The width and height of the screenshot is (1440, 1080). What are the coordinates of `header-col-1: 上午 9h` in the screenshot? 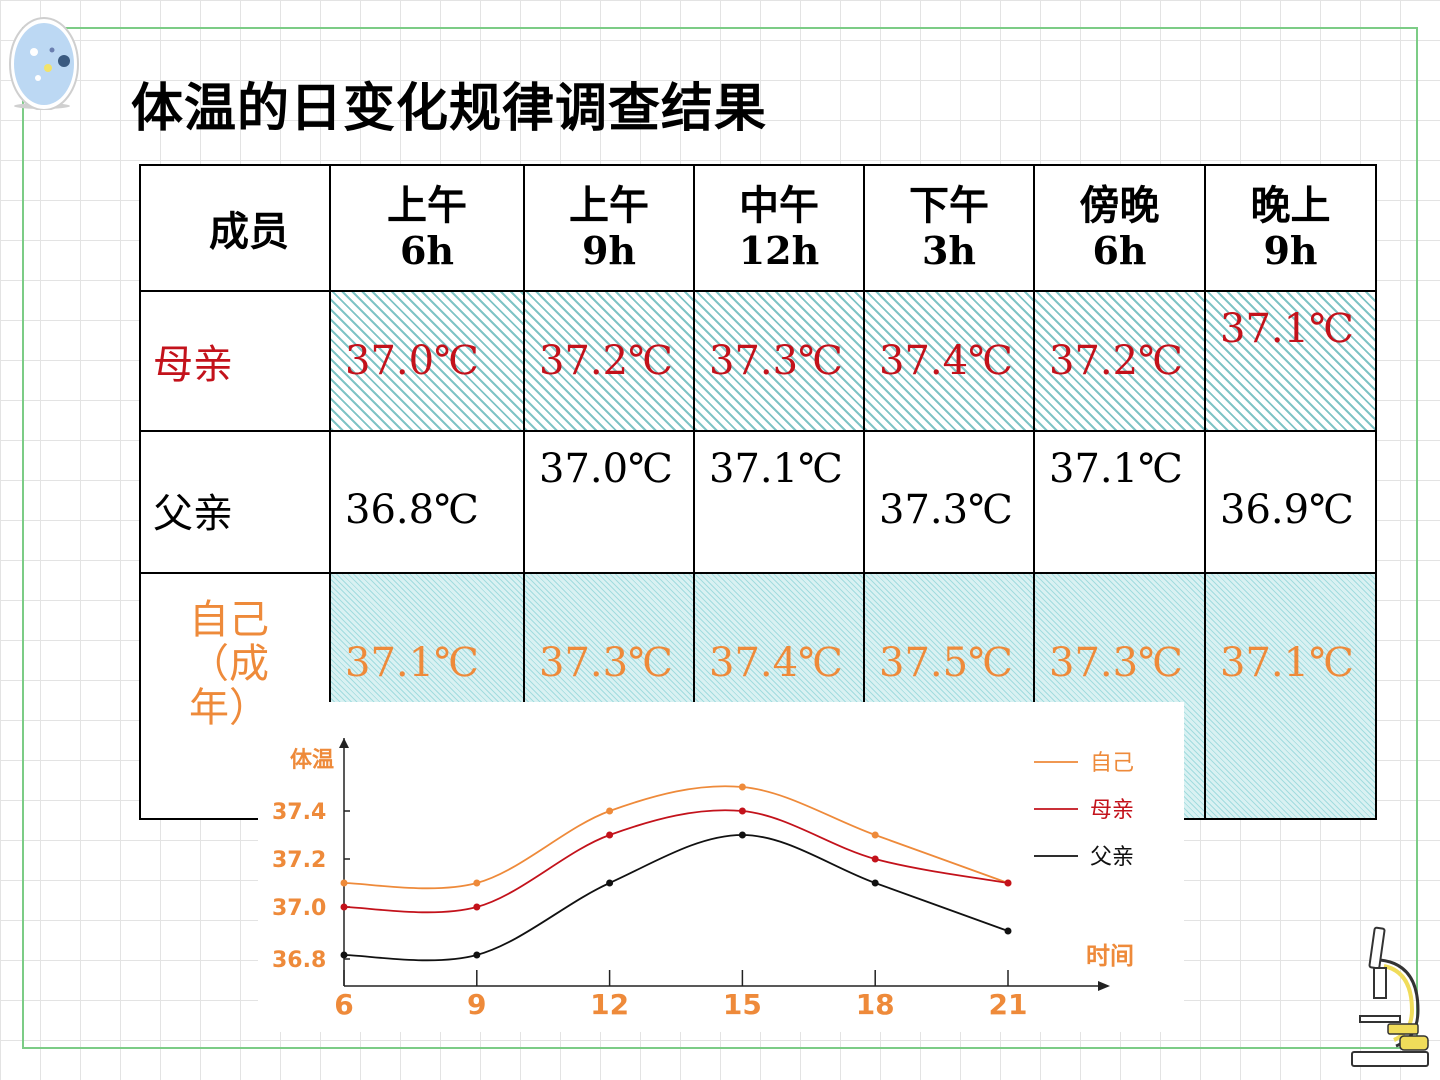 It's located at (609, 228).